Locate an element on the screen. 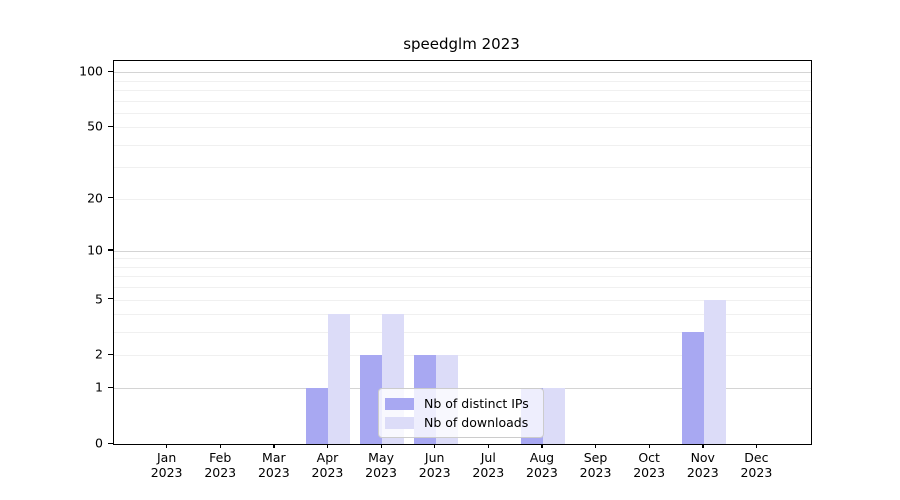  legend: Nb of distinct IPs Nb of downloads is located at coordinates (461, 413).